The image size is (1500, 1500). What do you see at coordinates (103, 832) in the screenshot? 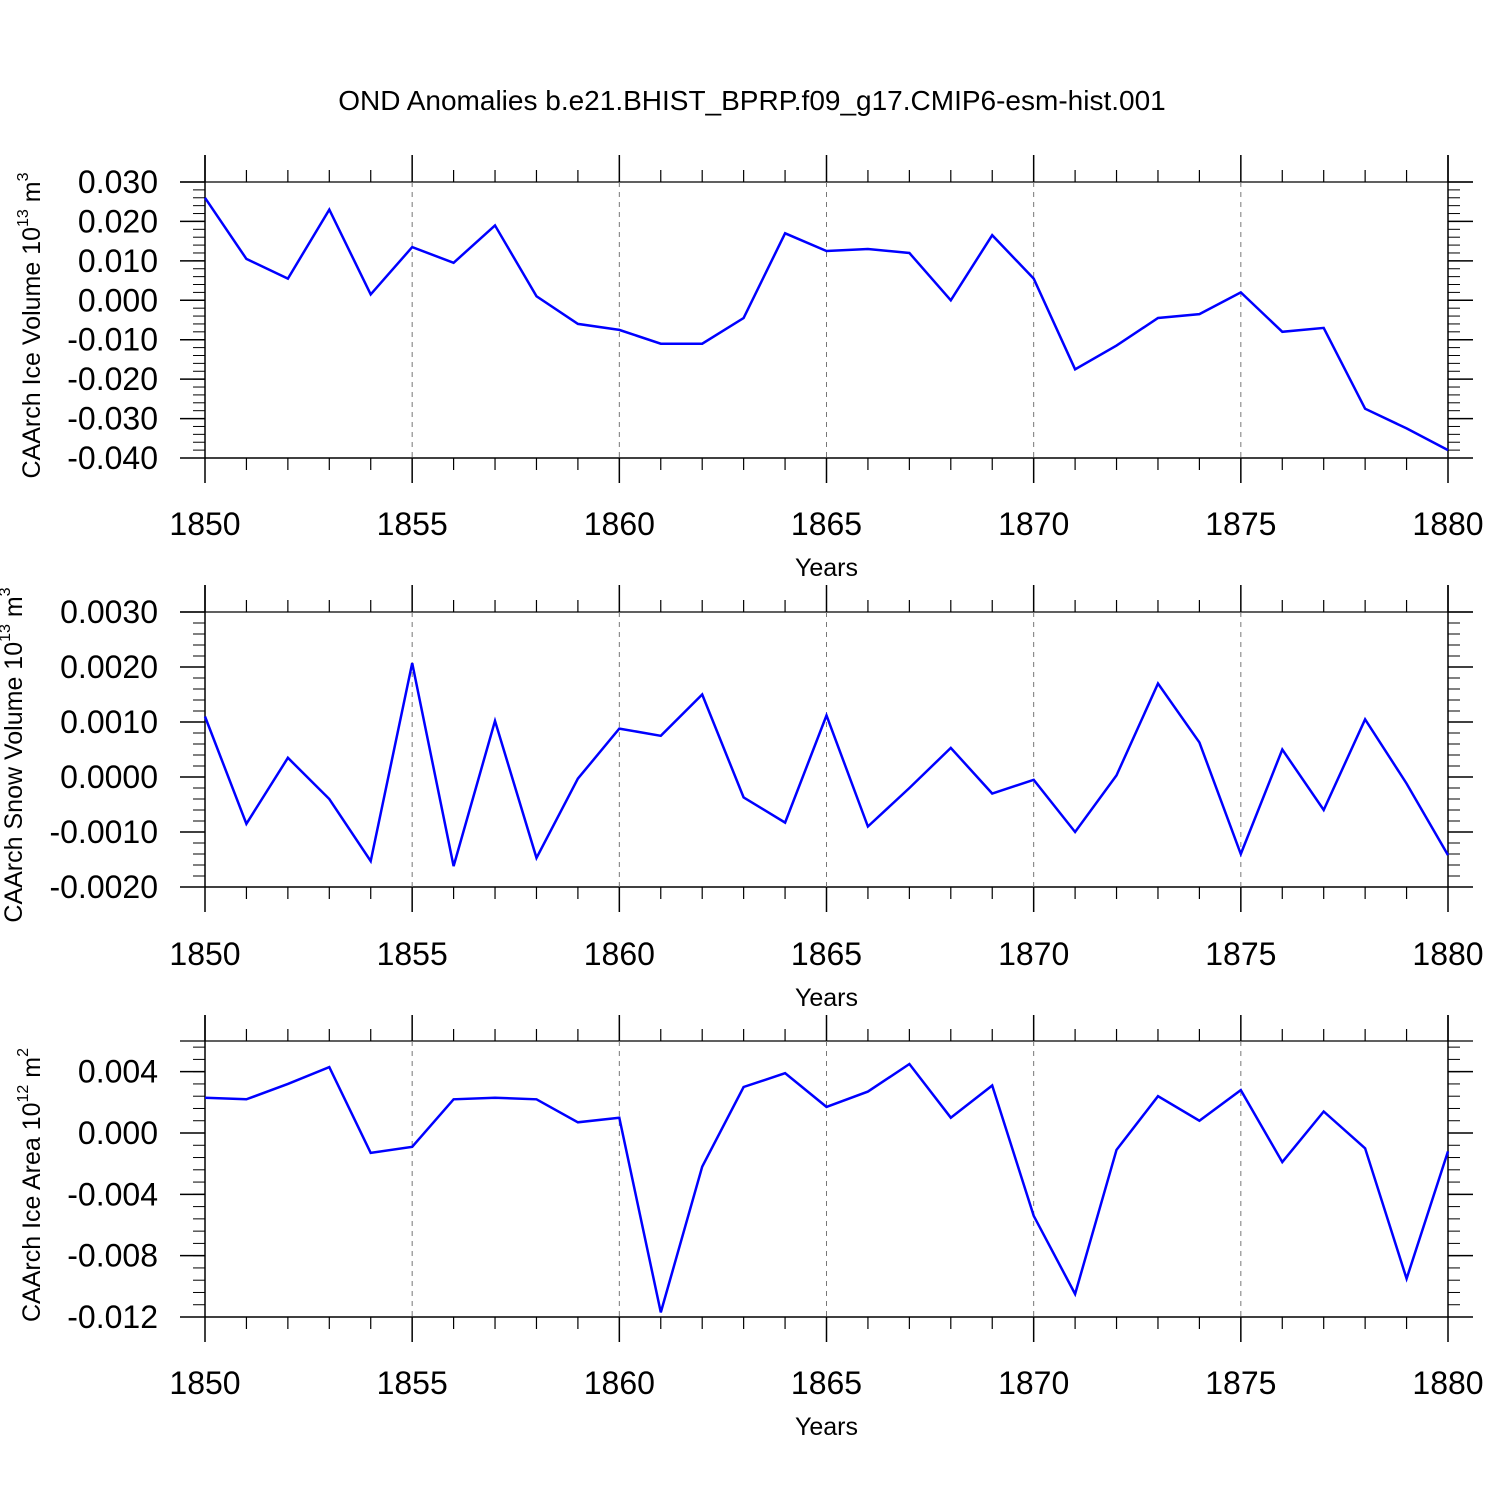
I see `y-tick-label: -0.0010` at bounding box center [103, 832].